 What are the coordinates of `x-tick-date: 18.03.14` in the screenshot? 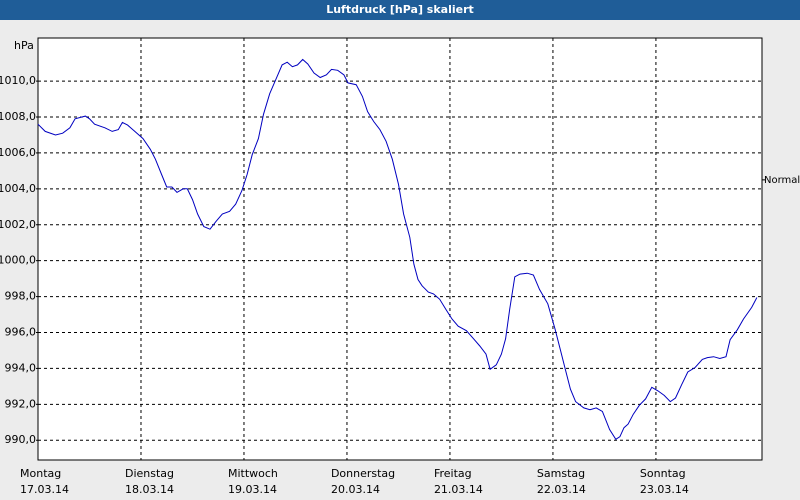 It's located at (149, 489).